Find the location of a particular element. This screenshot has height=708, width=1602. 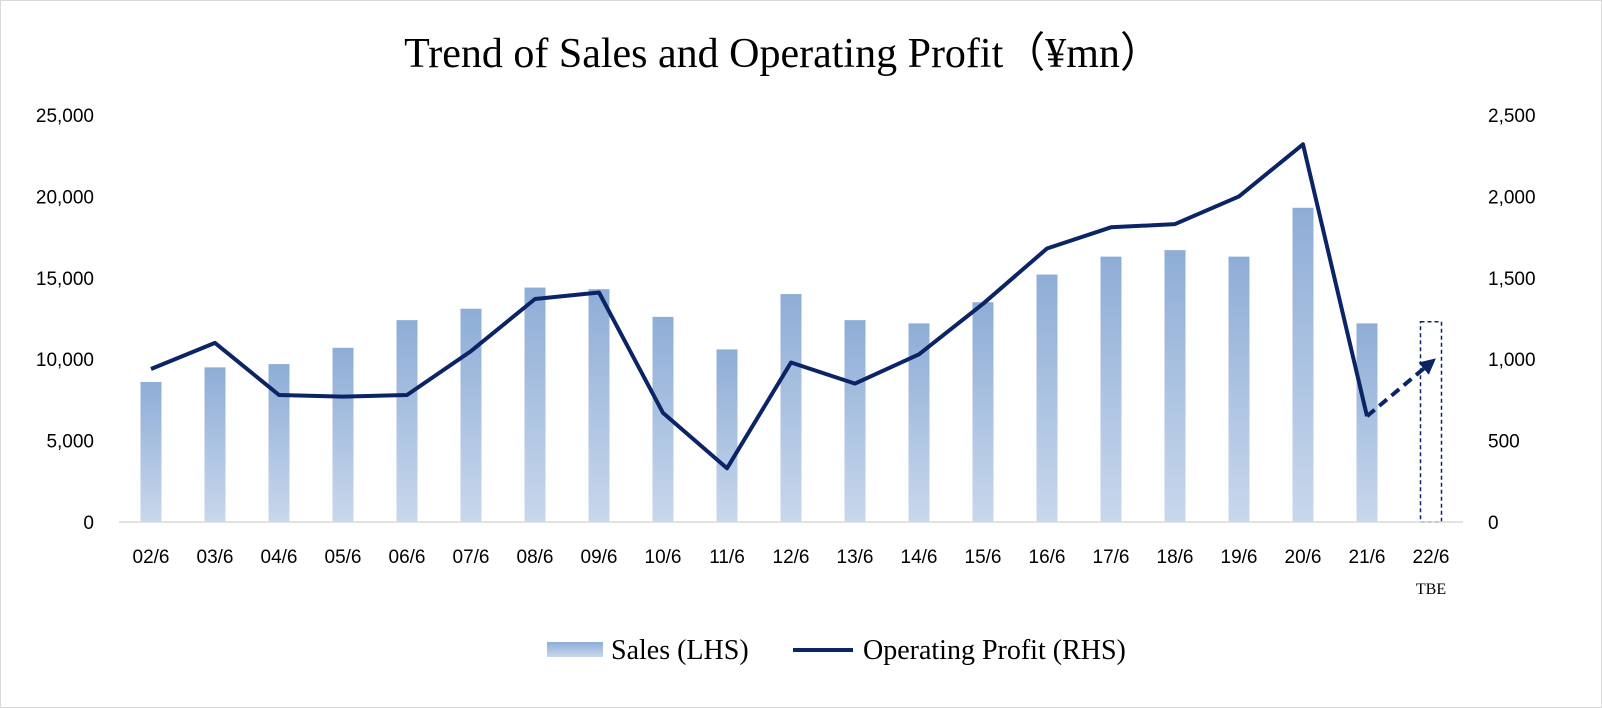

right-tick-label: 1,000 is located at coordinates (1512, 360).